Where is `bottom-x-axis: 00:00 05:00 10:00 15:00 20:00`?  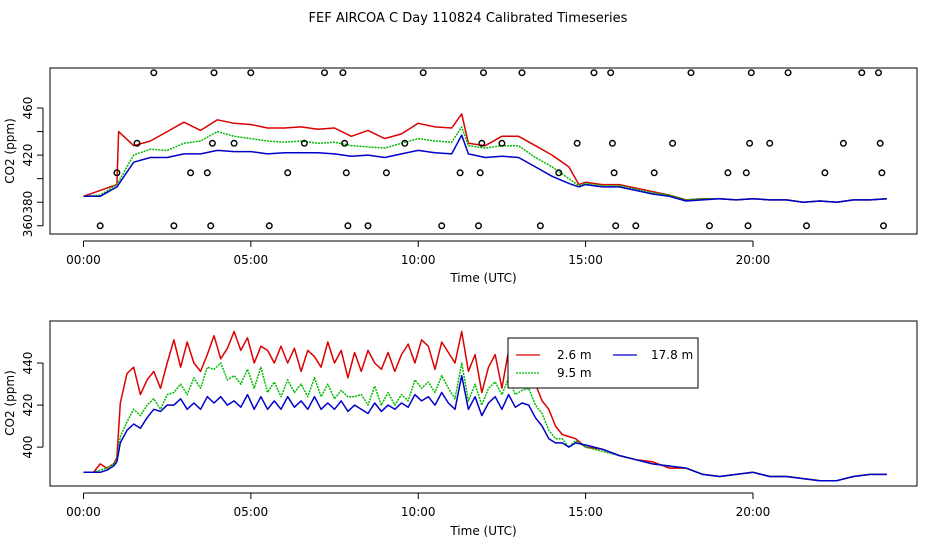
bottom-x-axis: 00:00 05:00 10:00 15:00 20:00 is located at coordinates (418, 505).